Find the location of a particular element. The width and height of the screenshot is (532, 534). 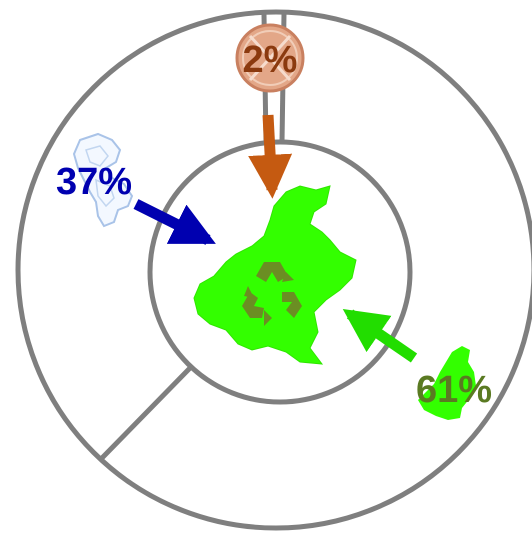

copper-crossed-circle-icon is located at coordinates (270, 58).